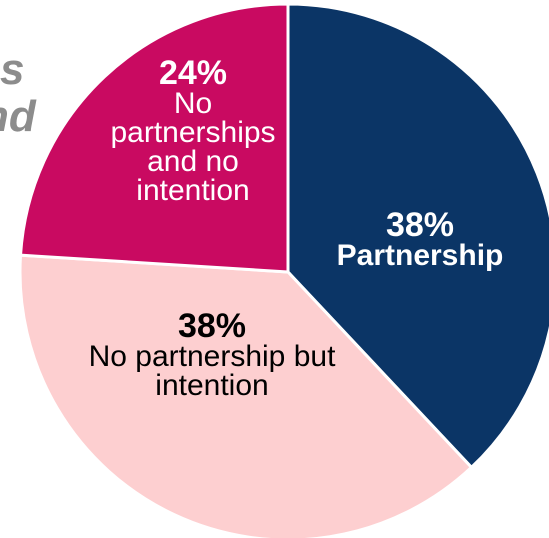 Image resolution: width=549 pixels, height=538 pixels. What do you see at coordinates (193, 161) in the screenshot?
I see `pie-category-label: and no` at bounding box center [193, 161].